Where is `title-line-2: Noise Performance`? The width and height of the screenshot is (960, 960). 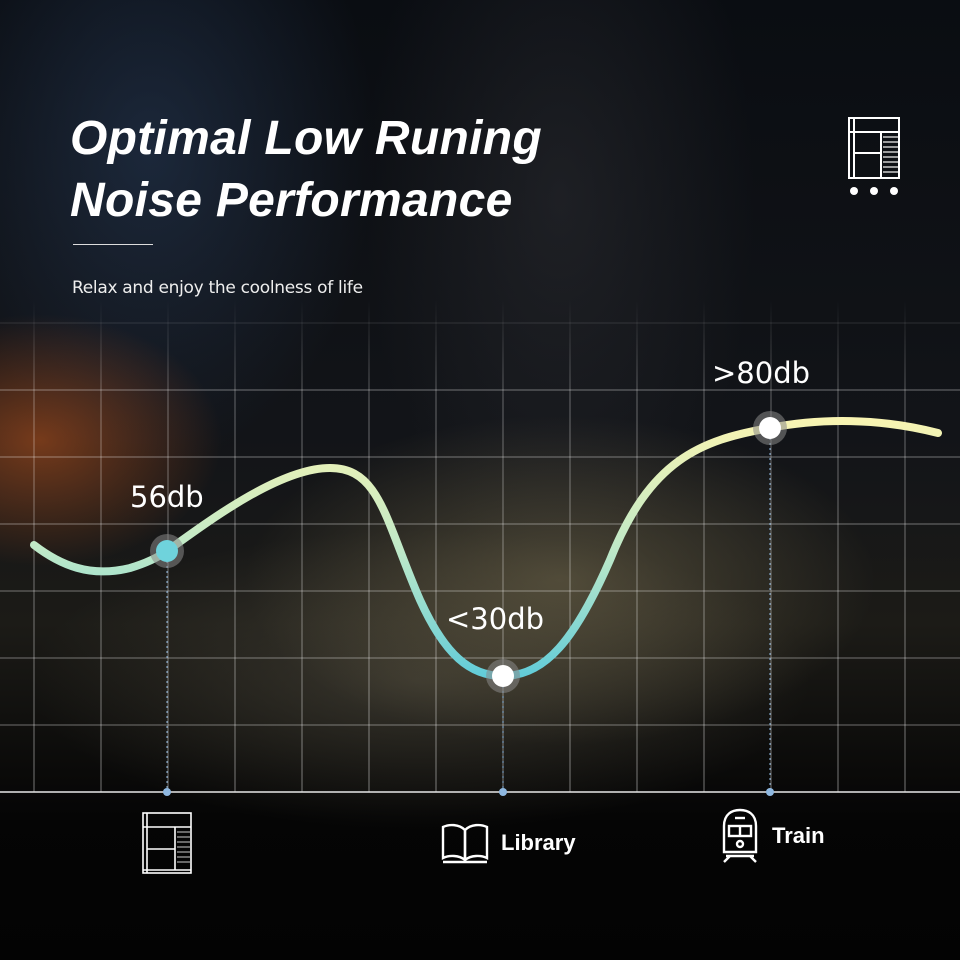
title-line-2: Noise Performance is located at coordinates (291, 200).